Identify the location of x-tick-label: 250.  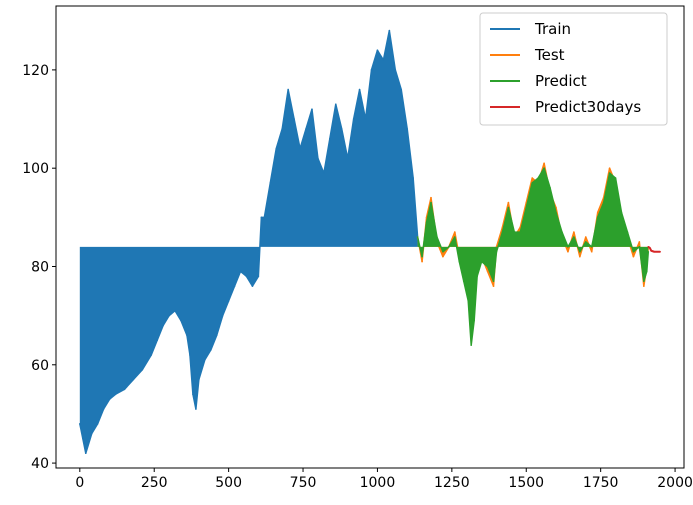
(154, 483).